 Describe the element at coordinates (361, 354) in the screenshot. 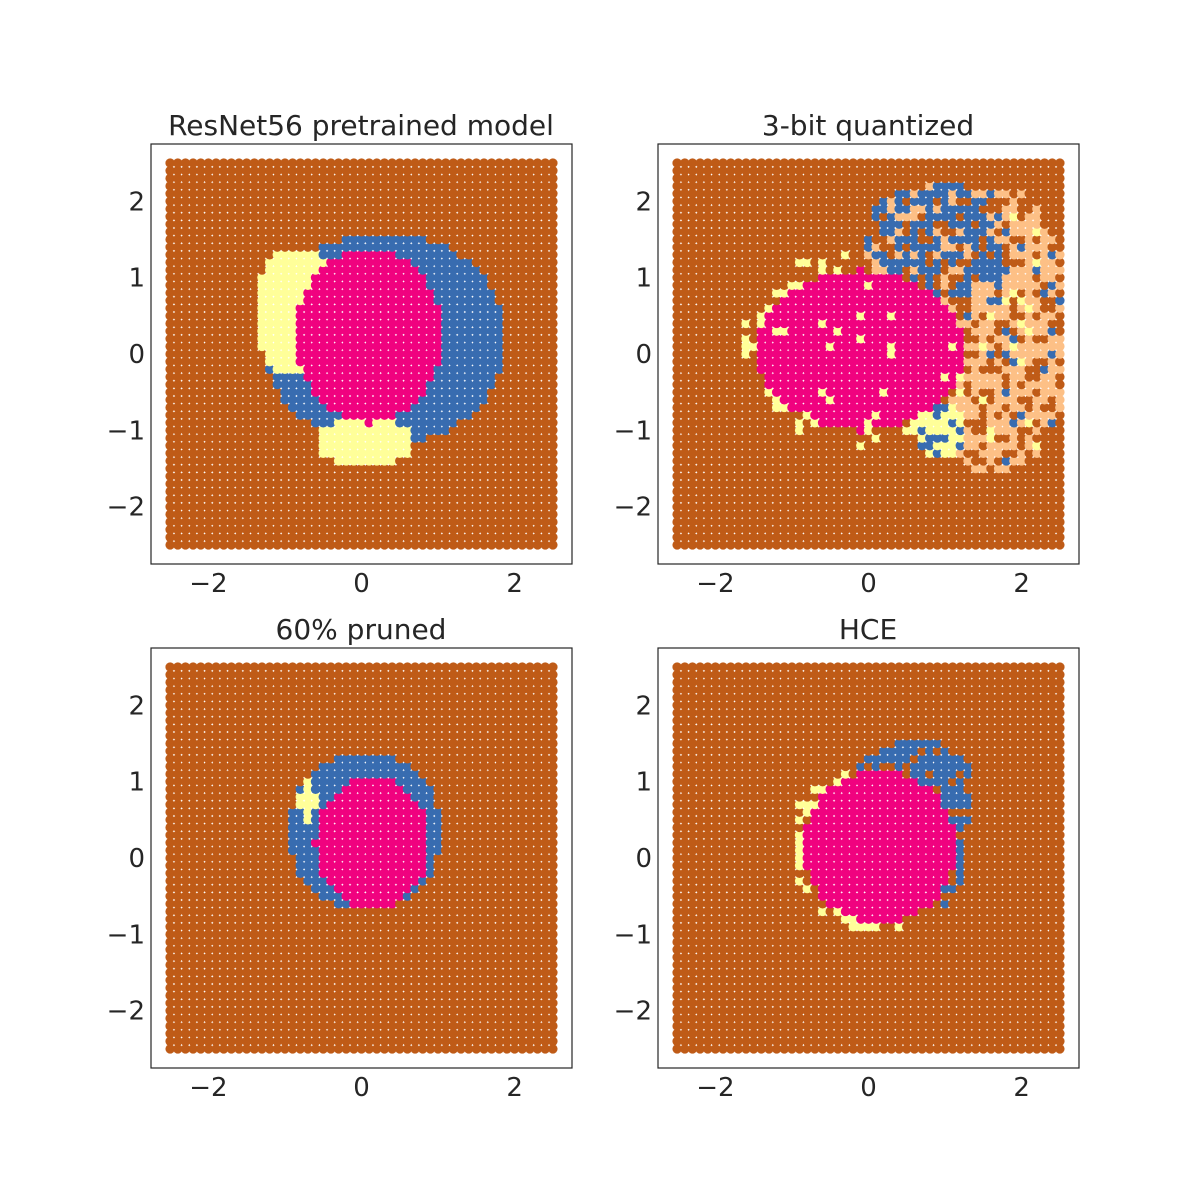

I see `scatter-points` at that location.